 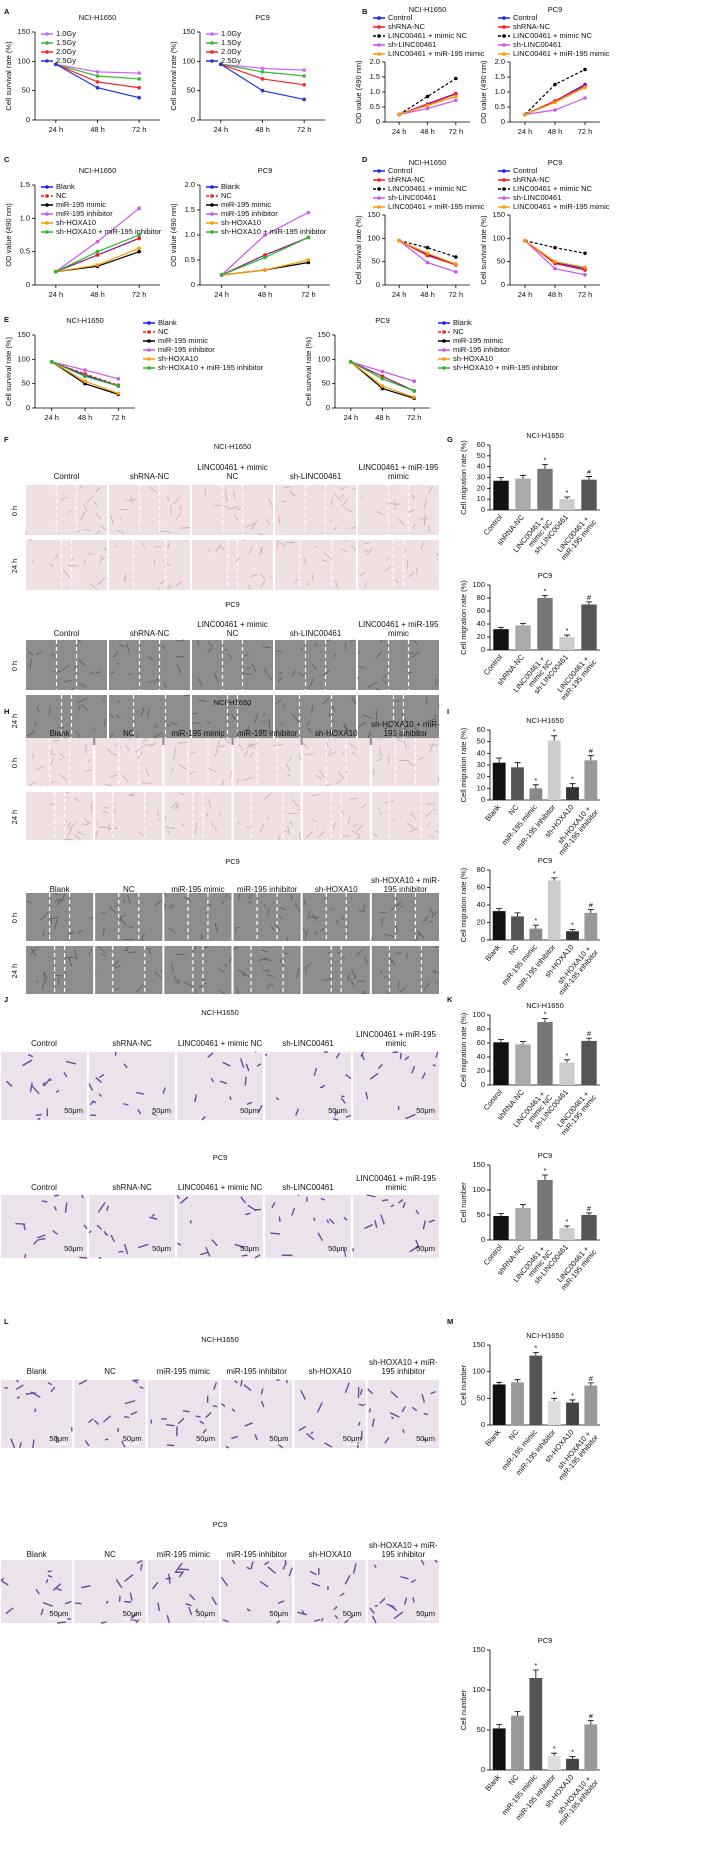 What do you see at coordinates (492, 1438) in the screenshot?
I see `x-tick-label: Blank` at bounding box center [492, 1438].